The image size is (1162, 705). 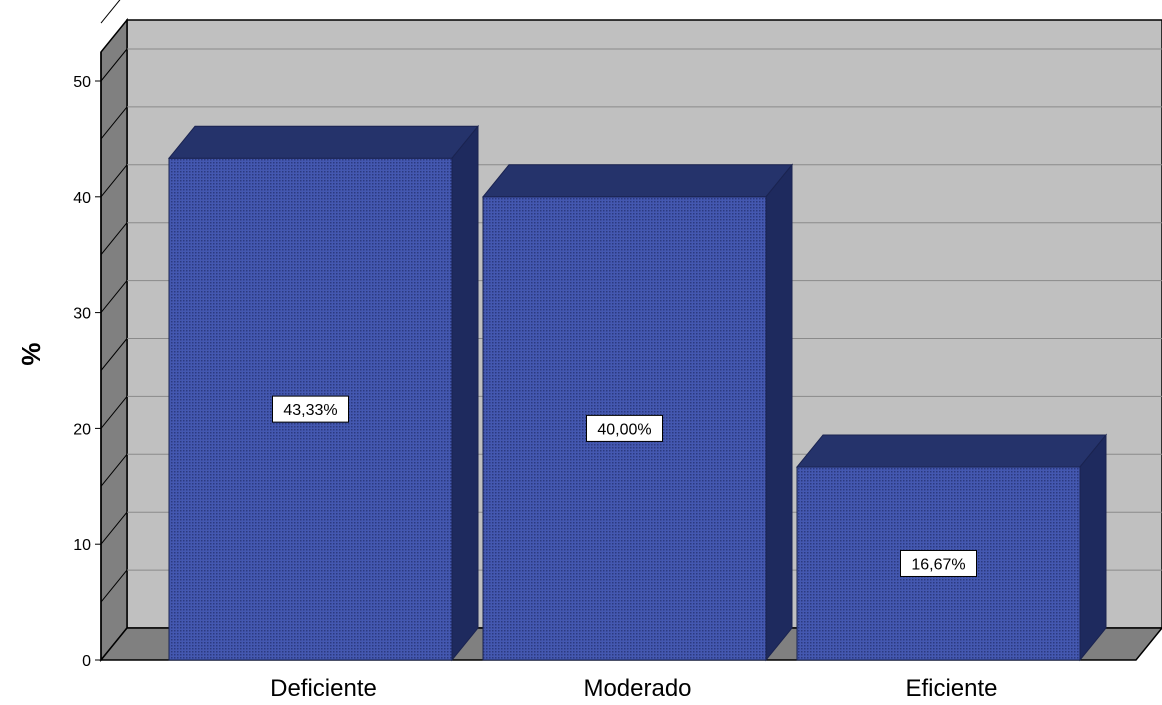 I want to click on y-tick-label: 0, so click(x=86, y=661).